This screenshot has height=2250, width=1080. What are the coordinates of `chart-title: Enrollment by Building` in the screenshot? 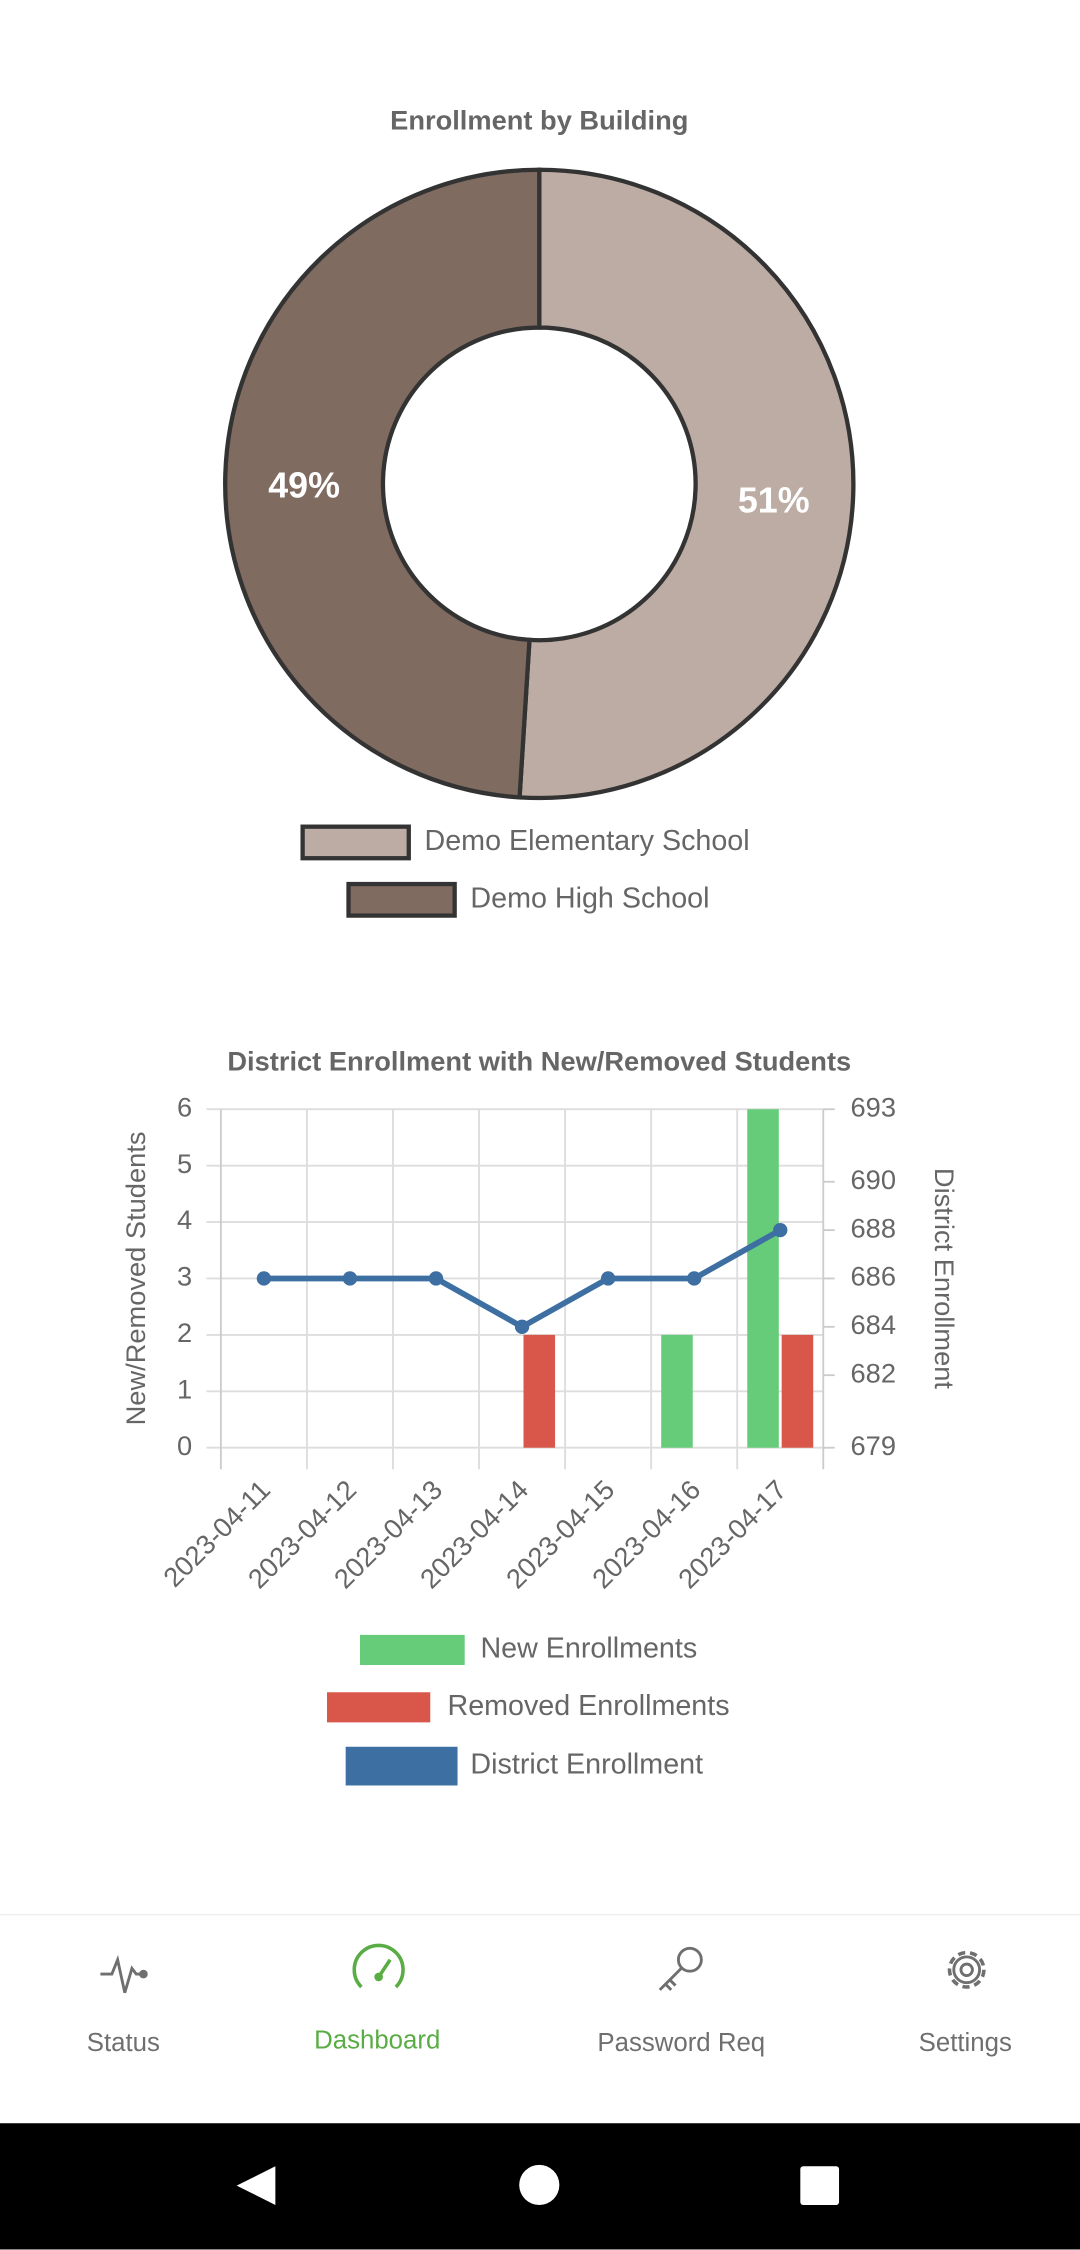 It's located at (539, 120).